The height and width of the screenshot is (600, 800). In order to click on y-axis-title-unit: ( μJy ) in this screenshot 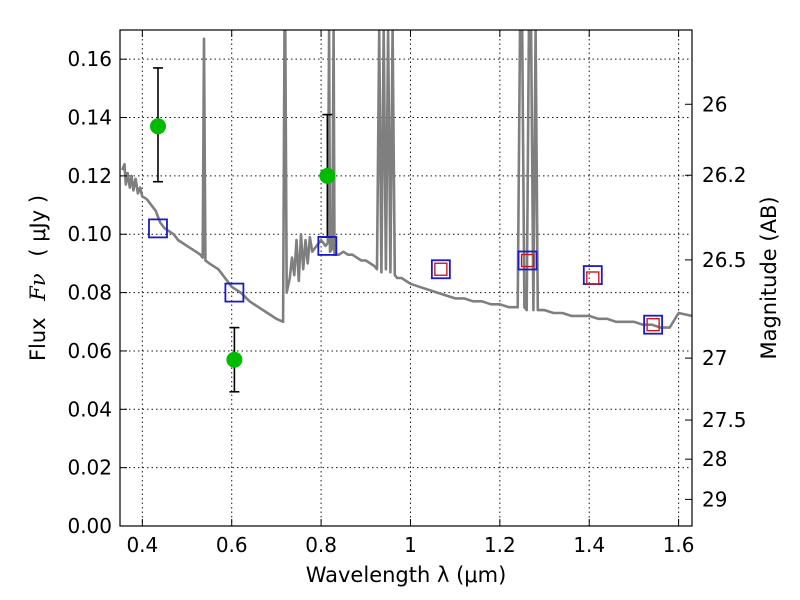, I will do `click(38, 226)`.